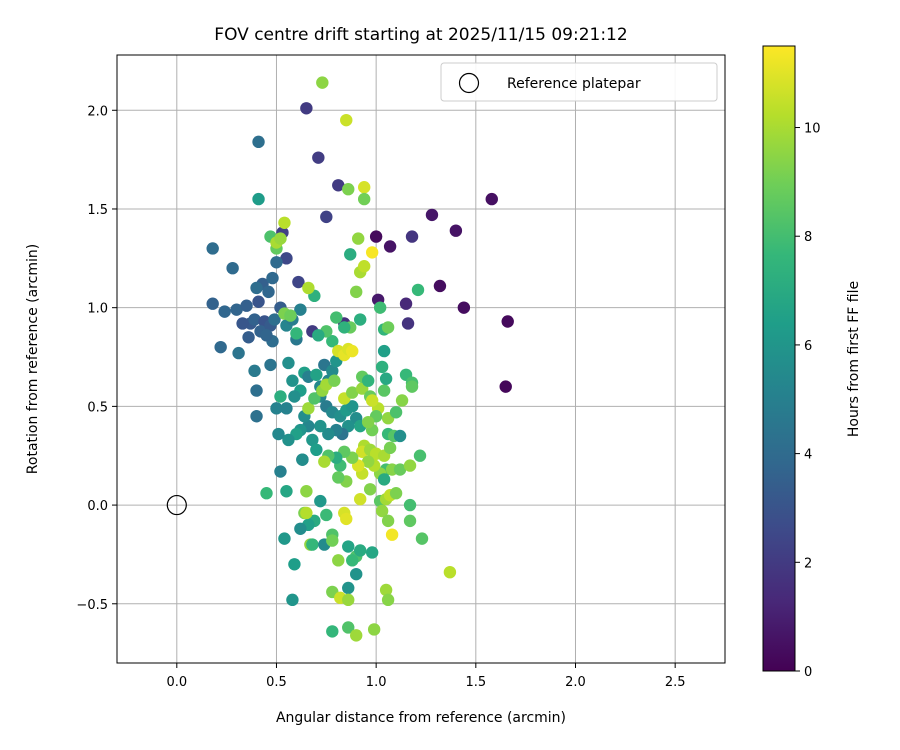 The image size is (900, 750). What do you see at coordinates (675, 682) in the screenshot?
I see `x-tick-label: 2.5` at bounding box center [675, 682].